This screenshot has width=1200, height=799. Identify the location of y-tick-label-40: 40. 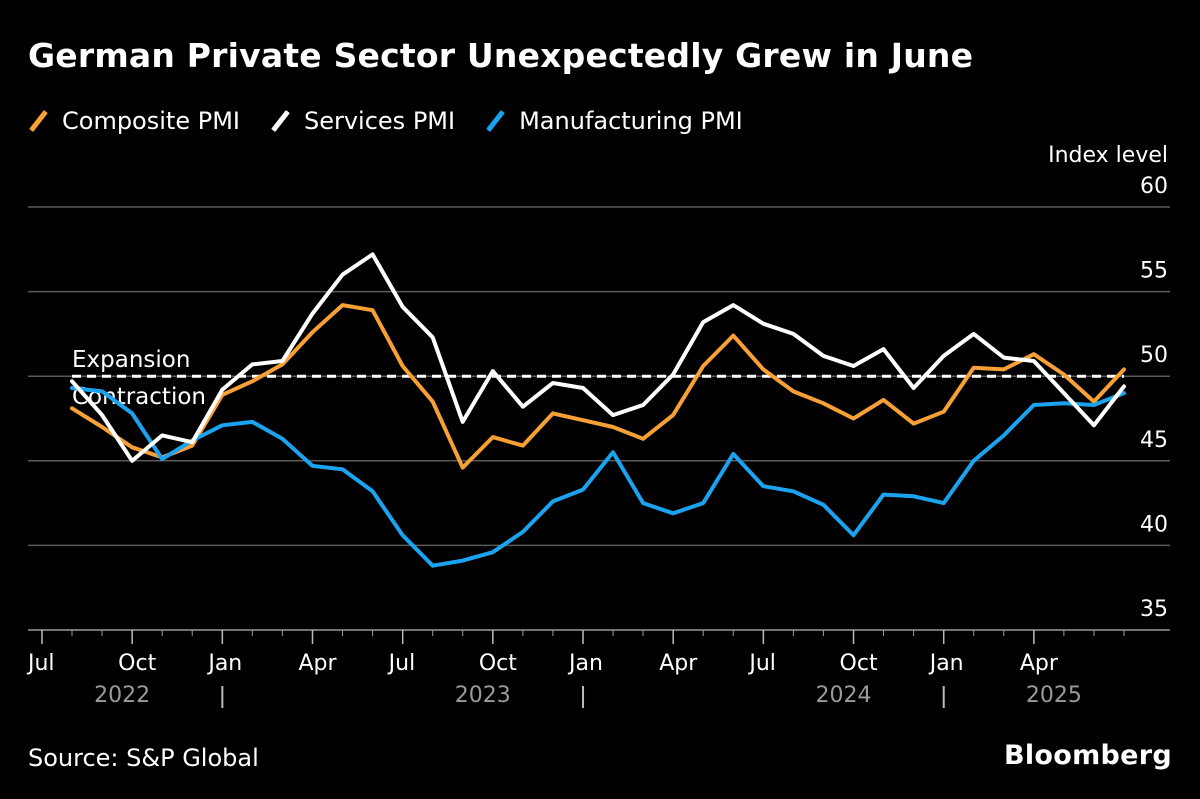
(1154, 524).